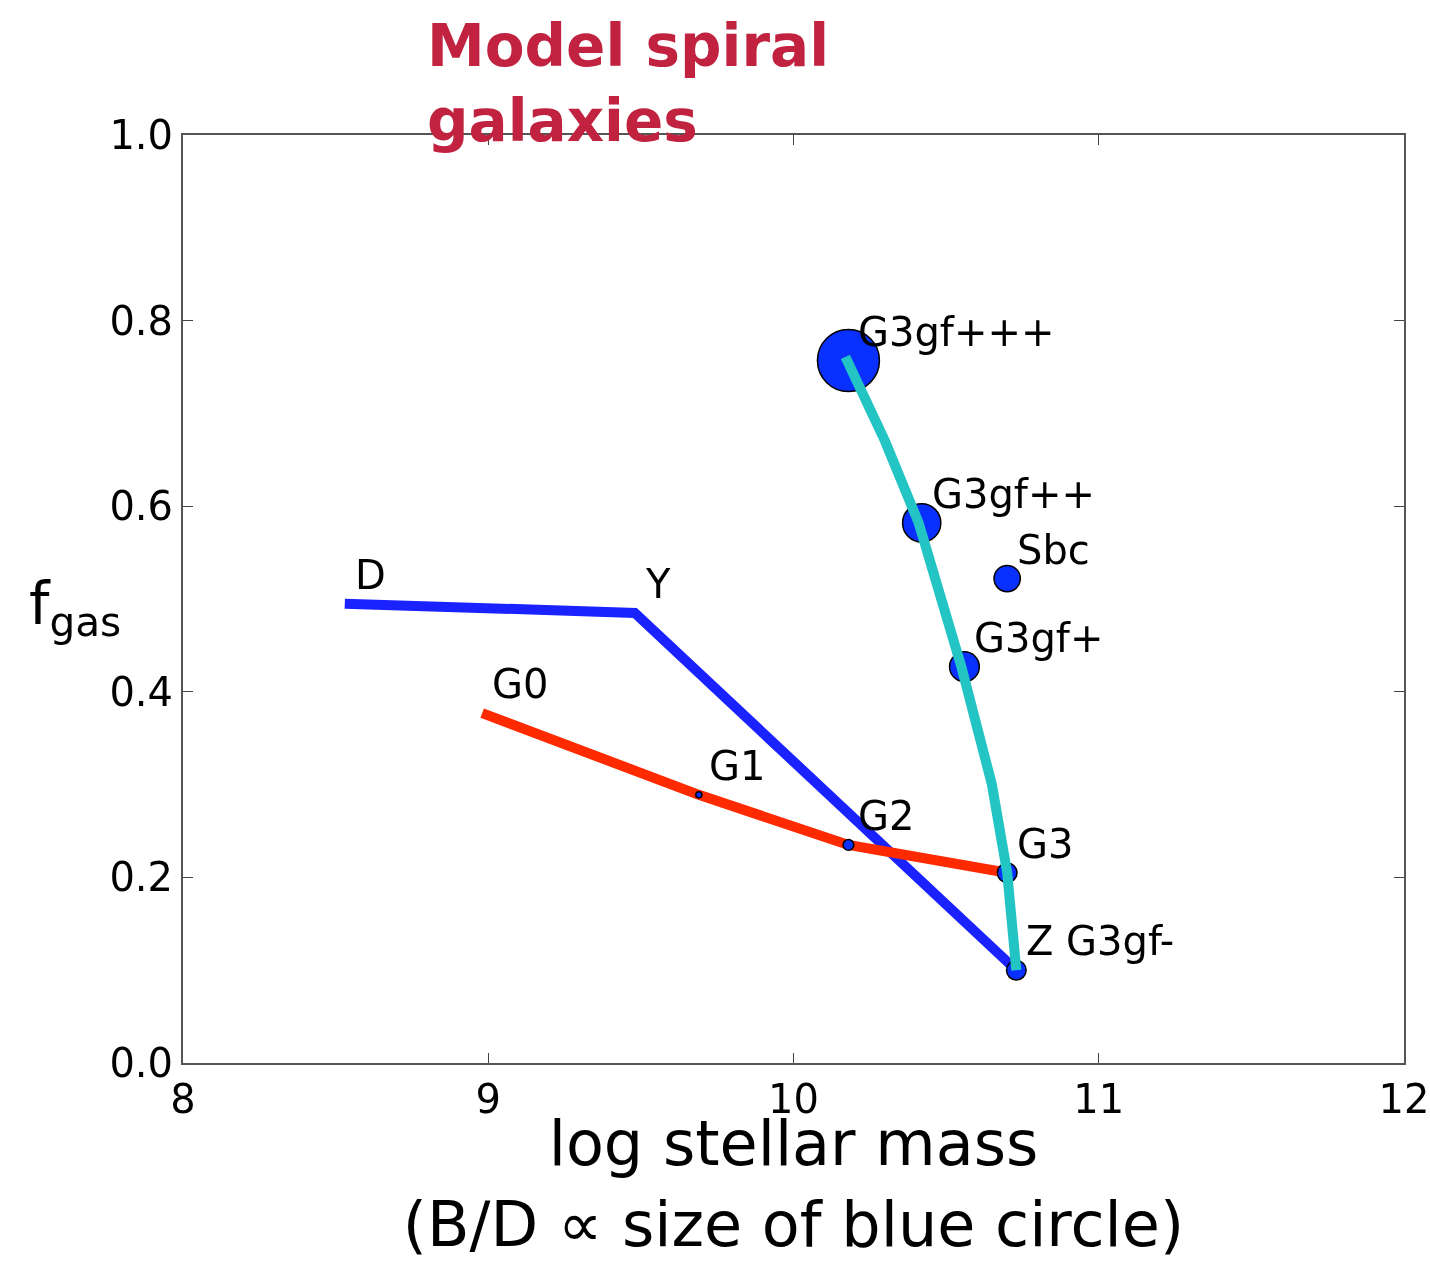 Image resolution: width=1430 pixels, height=1261 pixels. What do you see at coordinates (370, 575) in the screenshot?
I see `annotation: D` at bounding box center [370, 575].